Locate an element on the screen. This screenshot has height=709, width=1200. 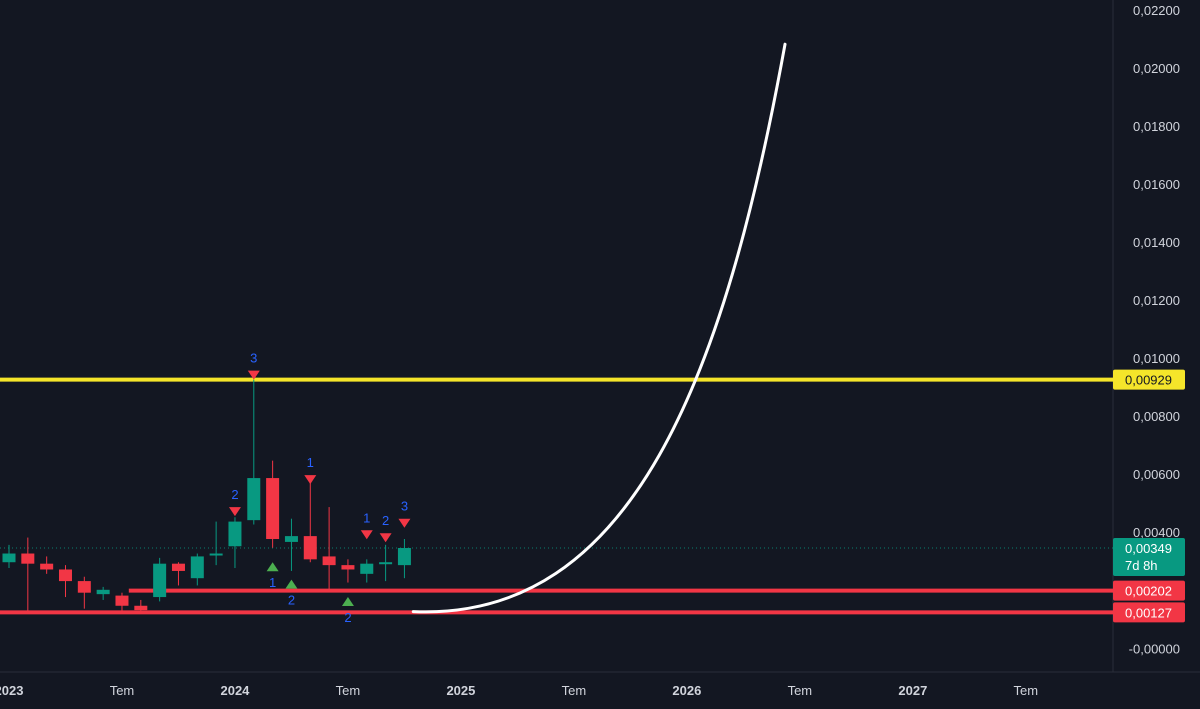
support-lower-price-text: 0,00127 is located at coordinates (1148, 612).